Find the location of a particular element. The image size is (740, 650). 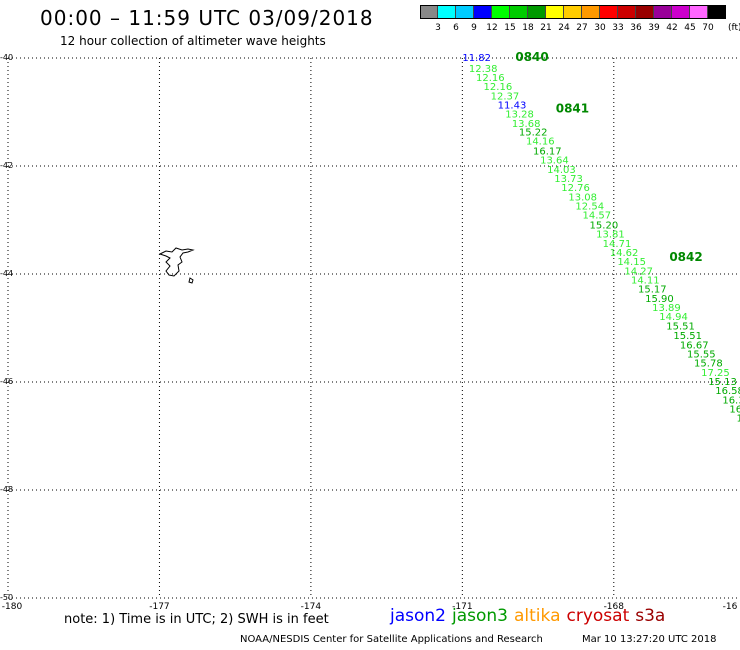

wave-height-value: 14.94 is located at coordinates (673, 317).